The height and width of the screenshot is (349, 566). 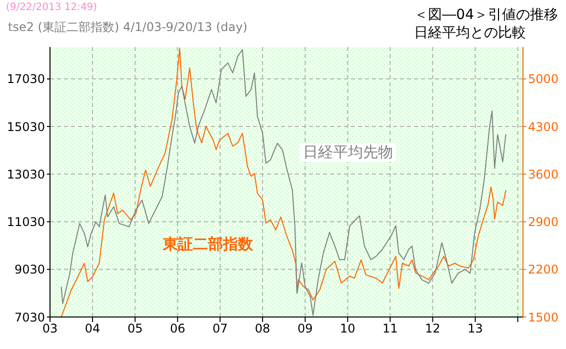 I want to click on y2-tick-label: 3600, so click(x=543, y=174).